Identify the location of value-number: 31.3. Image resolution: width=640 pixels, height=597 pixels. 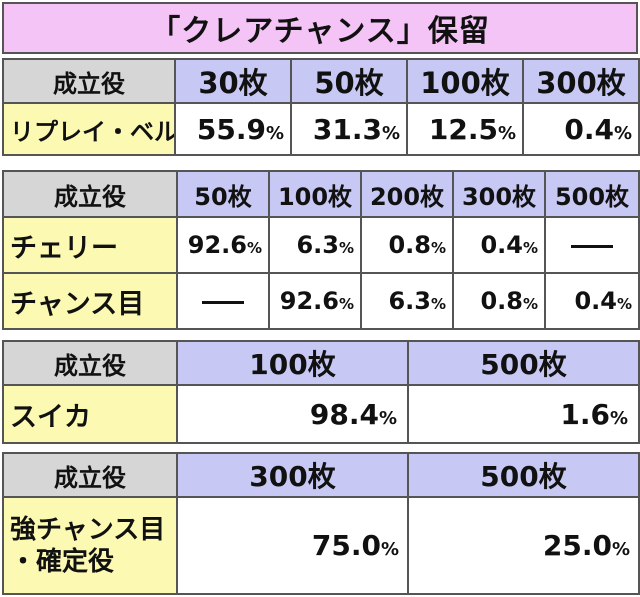
(347, 129).